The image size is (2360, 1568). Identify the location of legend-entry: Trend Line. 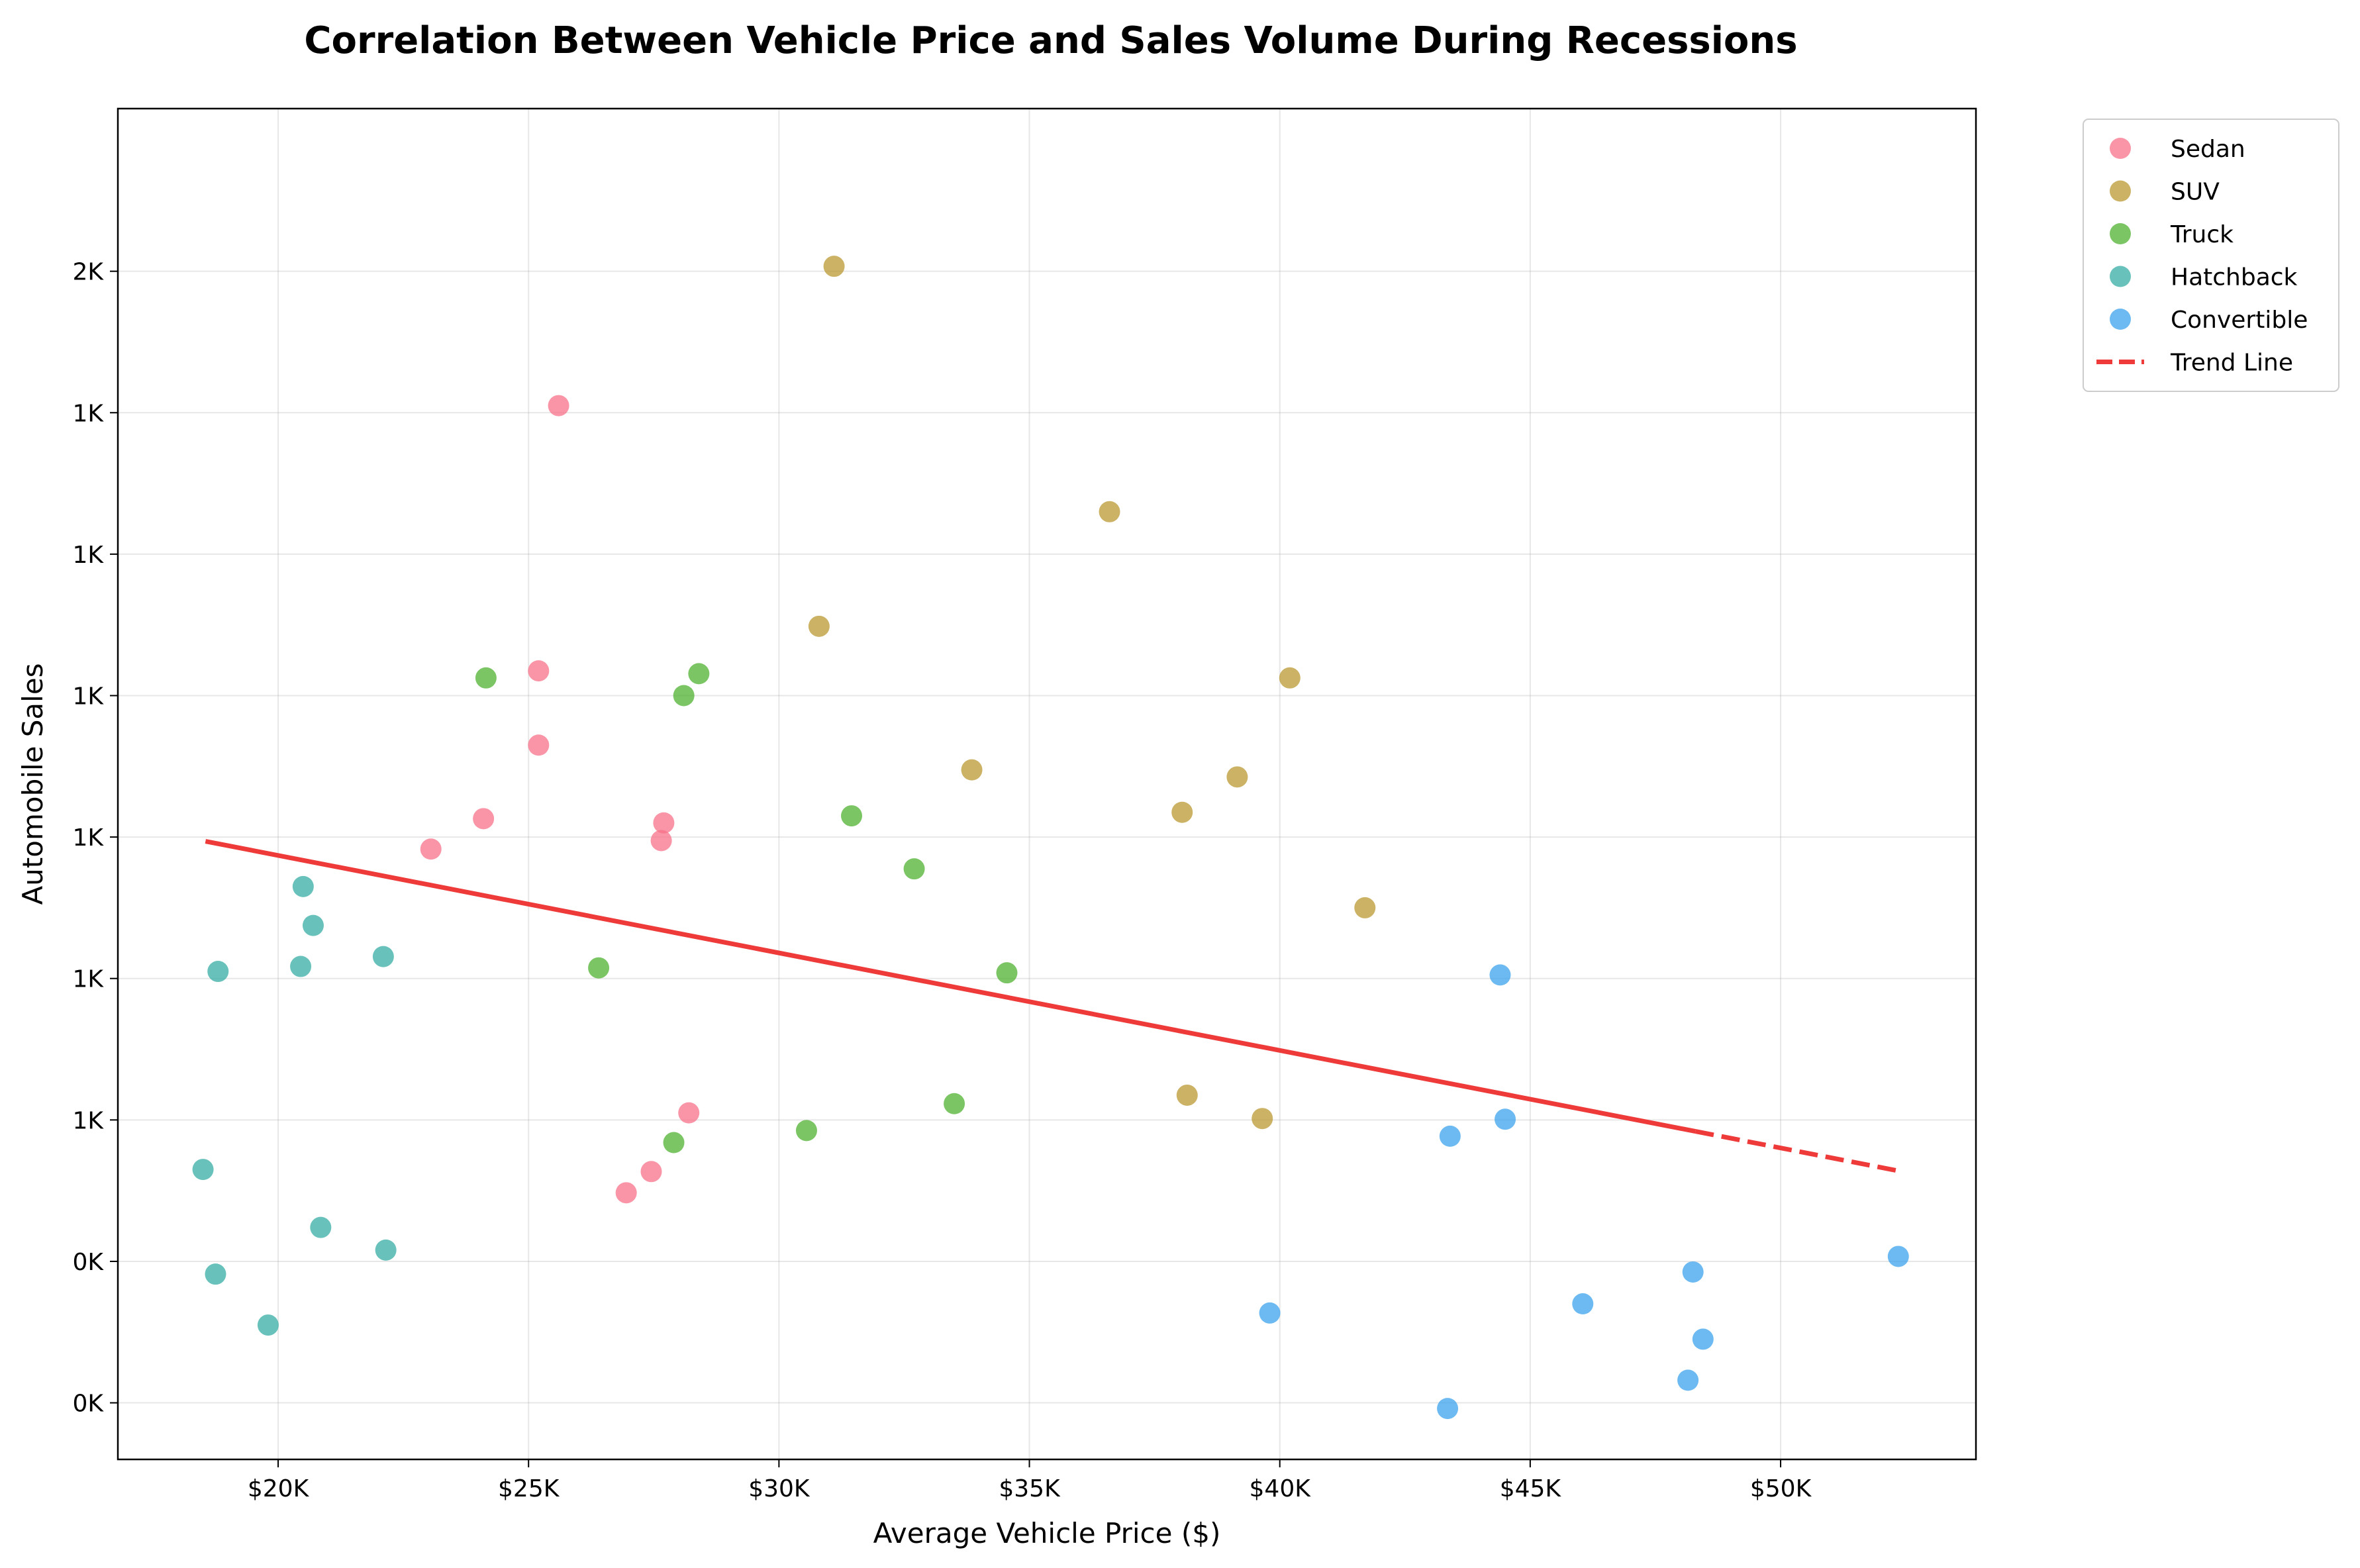
(2231, 363).